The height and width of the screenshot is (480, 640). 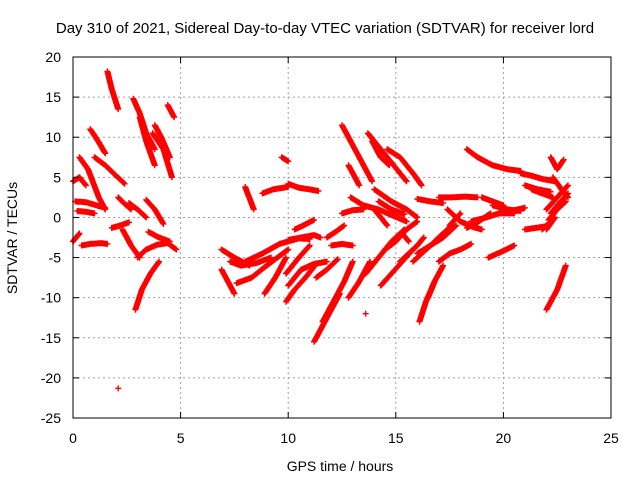 I want to click on y-tick-label: -20, so click(x=51, y=378).